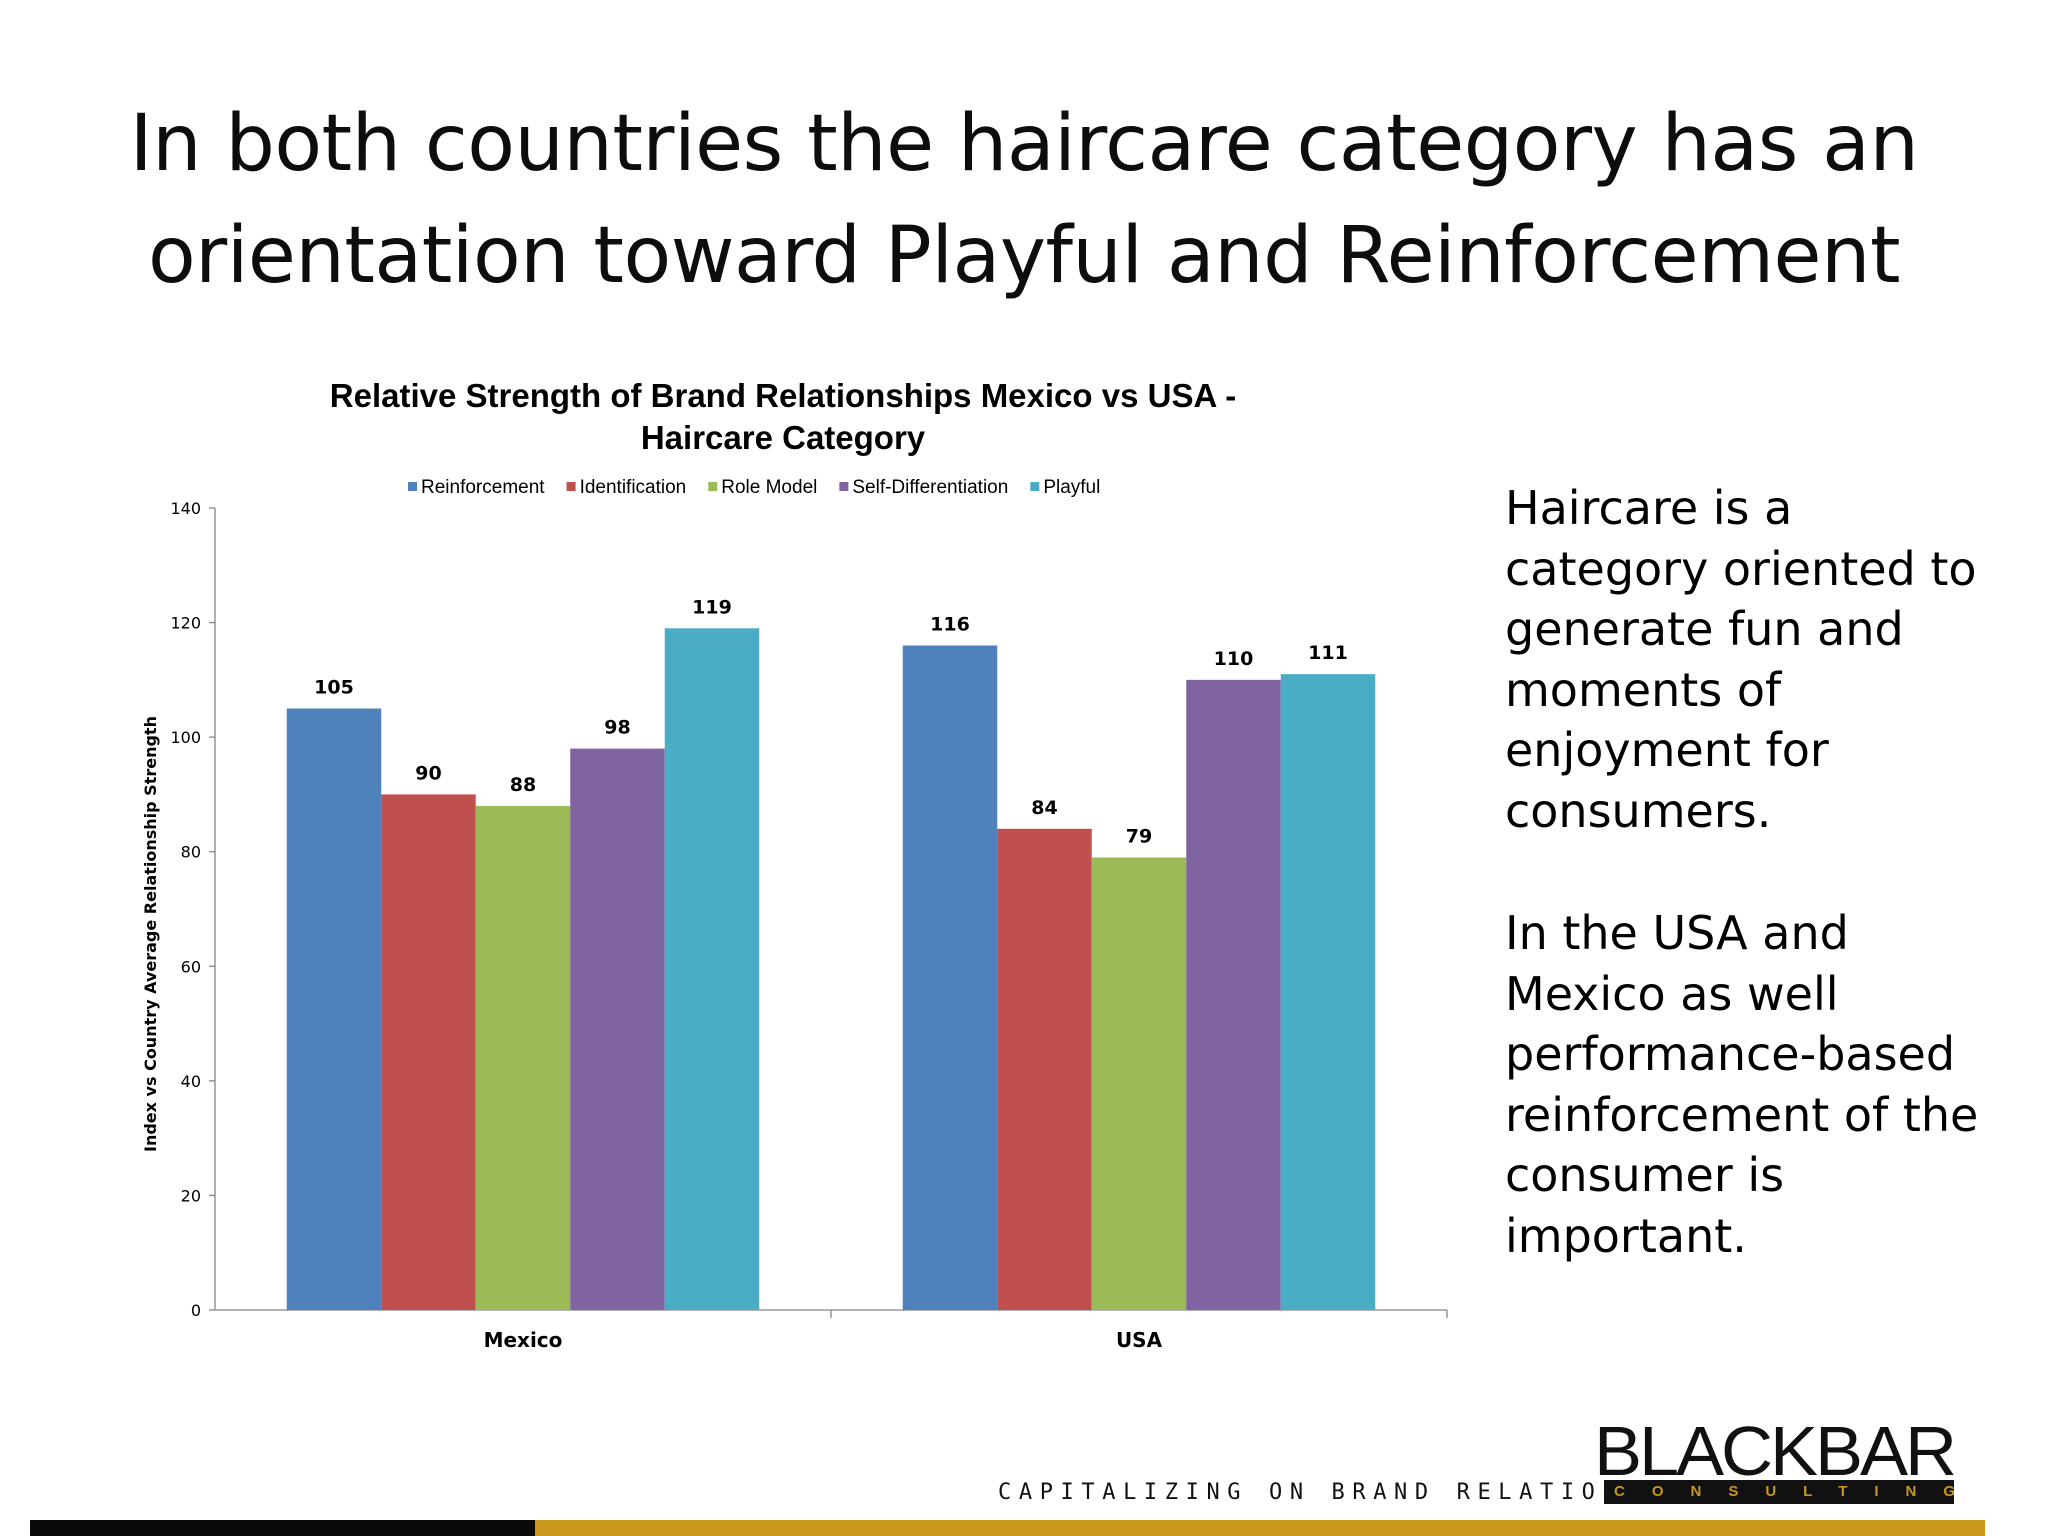 This screenshot has height=1536, width=2048. Describe the element at coordinates (769, 487) in the screenshot. I see `legend-label-3: Role Model` at that location.